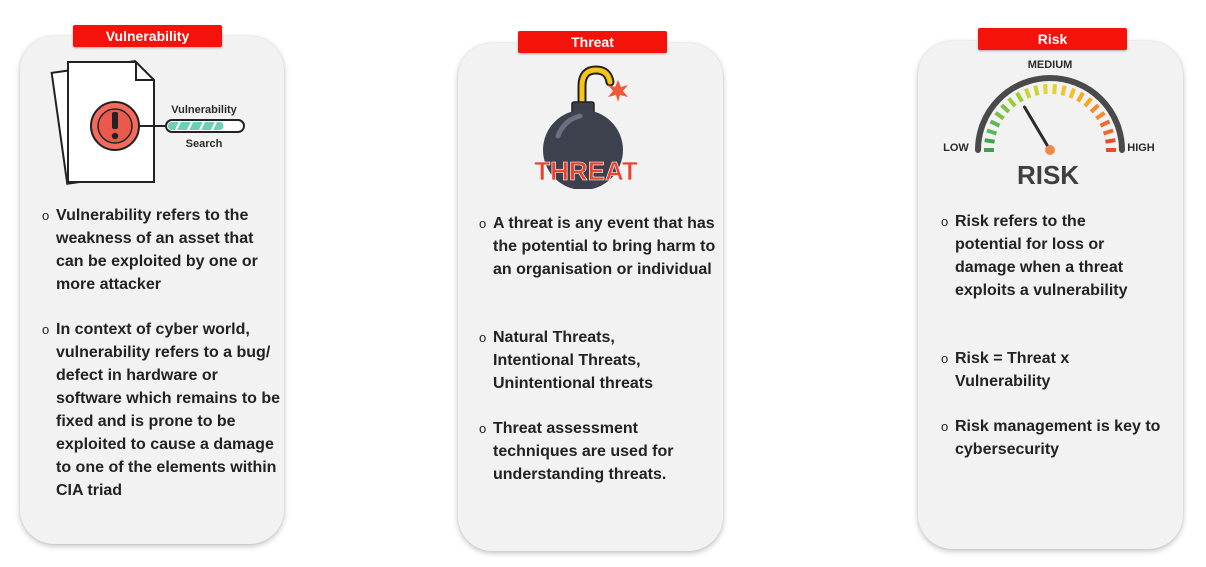  I want to click on threat-tag: Threat, so click(592, 42).